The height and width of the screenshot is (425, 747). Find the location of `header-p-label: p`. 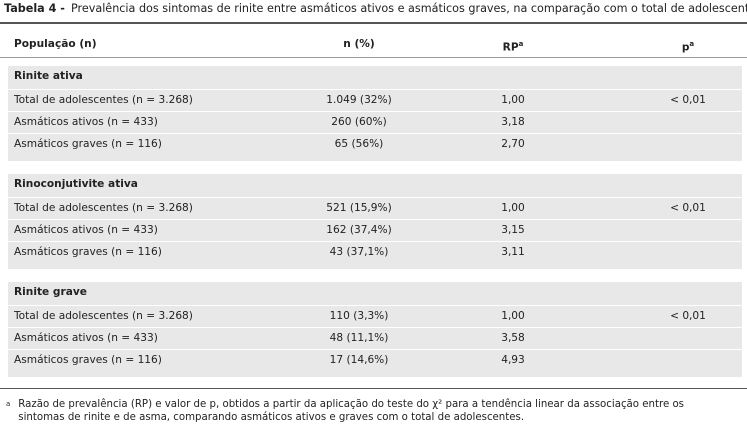

header-p-label: p is located at coordinates (685, 47).